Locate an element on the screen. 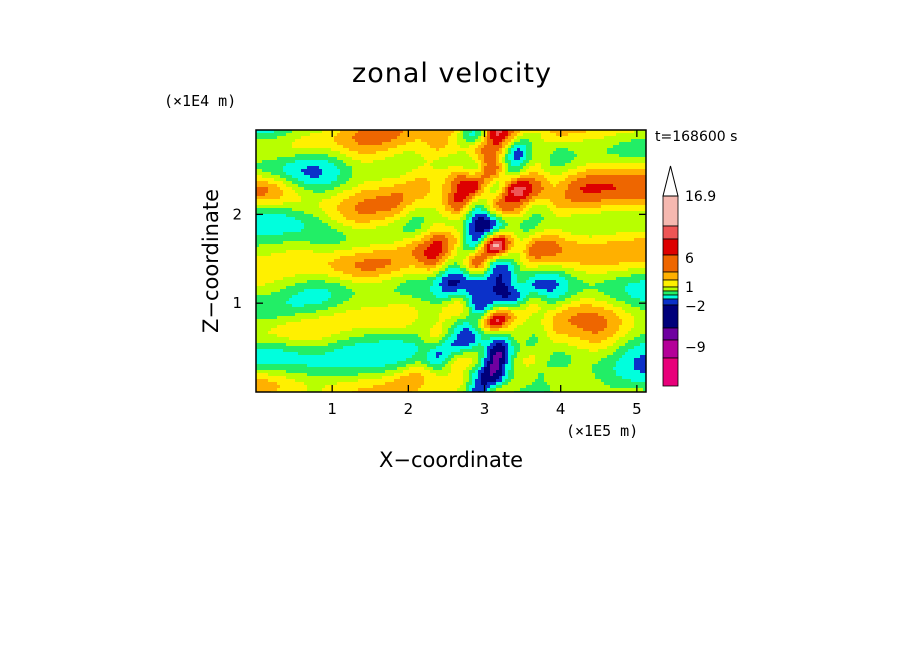 This screenshot has height=654, width=904. colorbar: 16.9 6 1 −2 −9 is located at coordinates (689, 276).